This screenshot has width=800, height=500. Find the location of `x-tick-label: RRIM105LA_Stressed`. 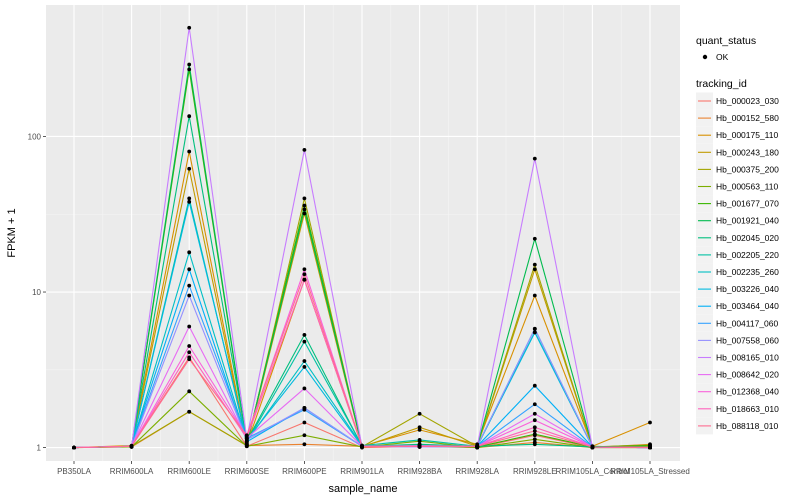

x-tick-label: RRIM105LA_Stressed is located at coordinates (650, 471).